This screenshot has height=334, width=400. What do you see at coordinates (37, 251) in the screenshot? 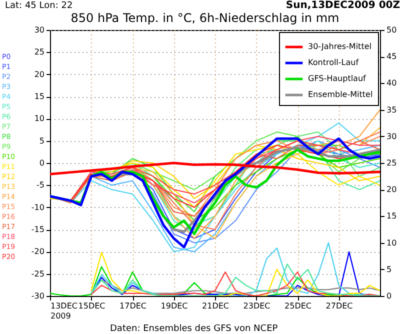
I see `y-tick-label: -20` at bounding box center [37, 251].